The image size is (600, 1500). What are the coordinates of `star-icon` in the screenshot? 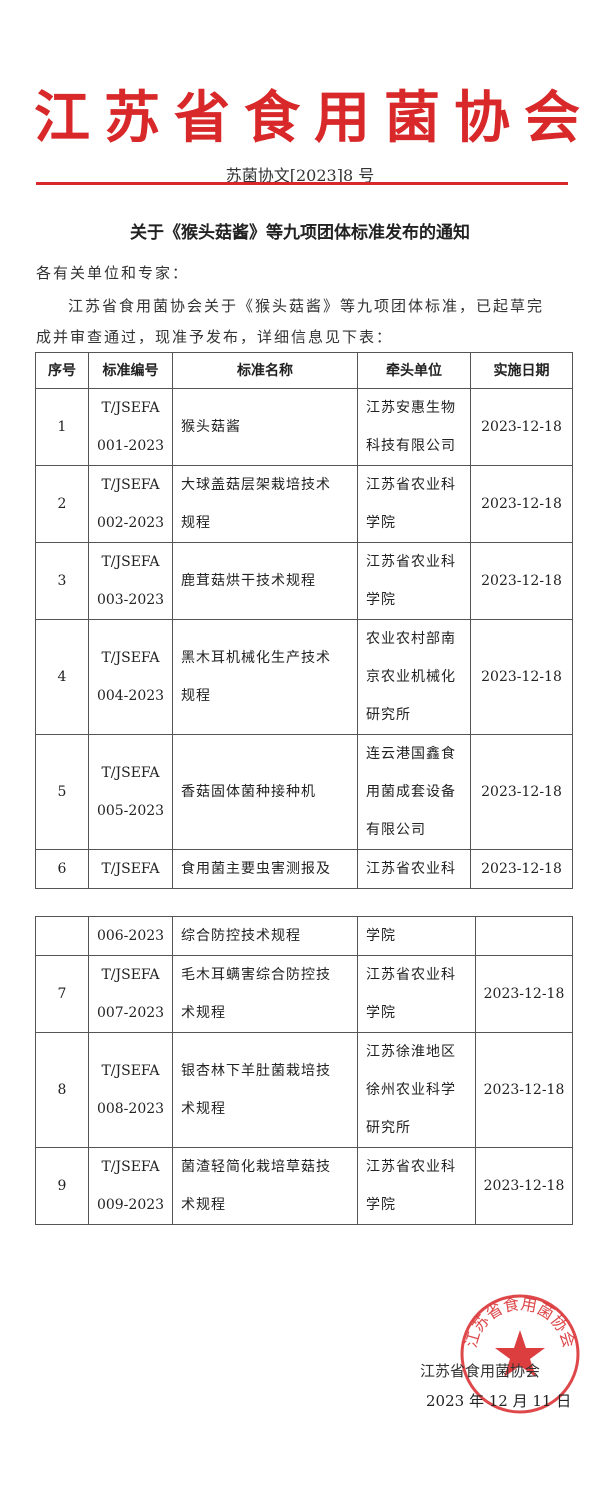 It's located at (520, 1353).